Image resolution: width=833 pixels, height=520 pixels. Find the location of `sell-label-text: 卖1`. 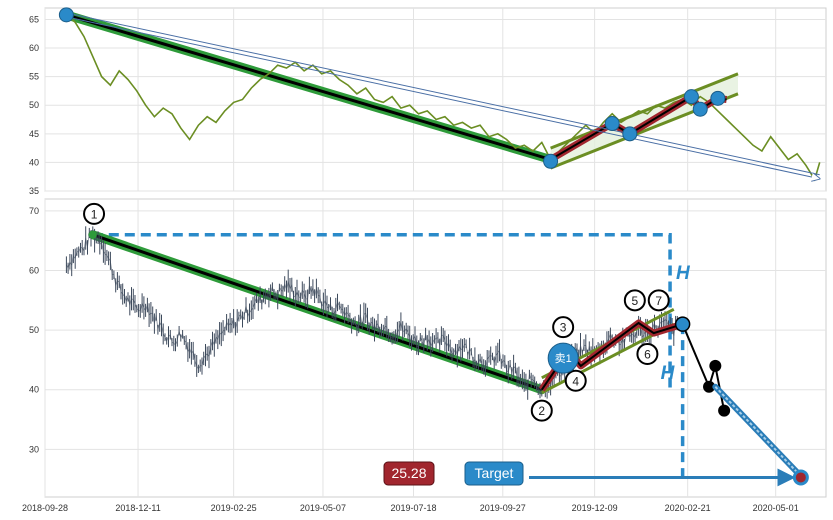

sell-label-text: 卖1 is located at coordinates (563, 358).